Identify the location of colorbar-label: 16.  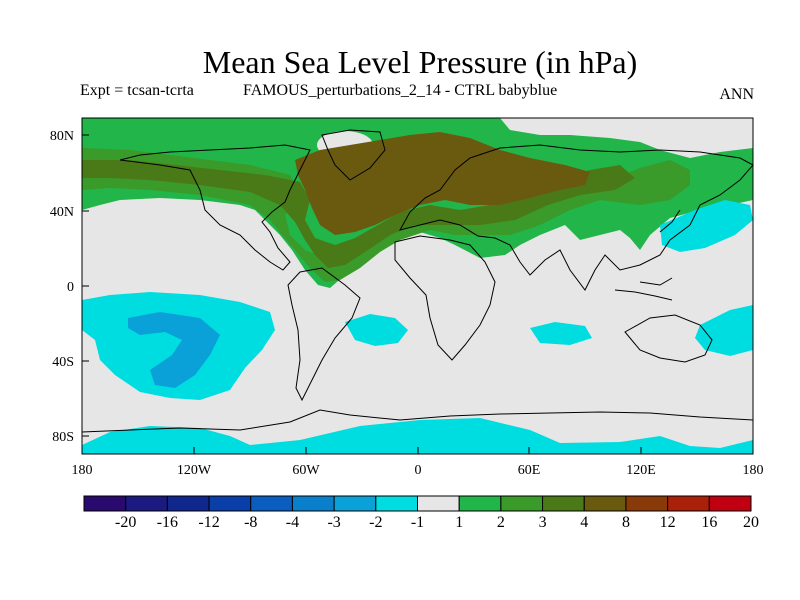
(709, 522).